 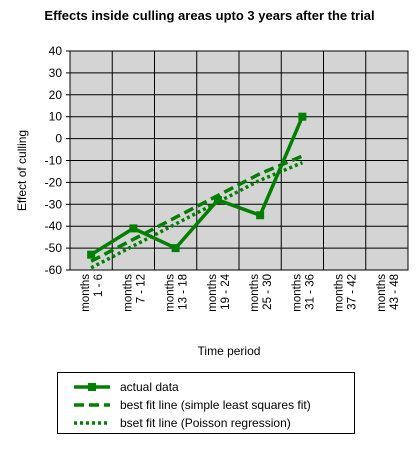 What do you see at coordinates (215, 405) in the screenshot?
I see `legend-label: best fit line (simple least squares fit)` at bounding box center [215, 405].